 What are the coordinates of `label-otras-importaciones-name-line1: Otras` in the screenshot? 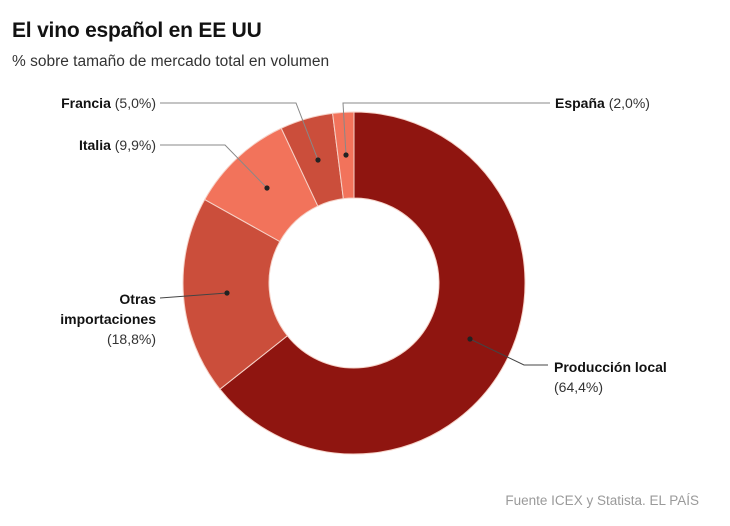 It's located at (137, 299).